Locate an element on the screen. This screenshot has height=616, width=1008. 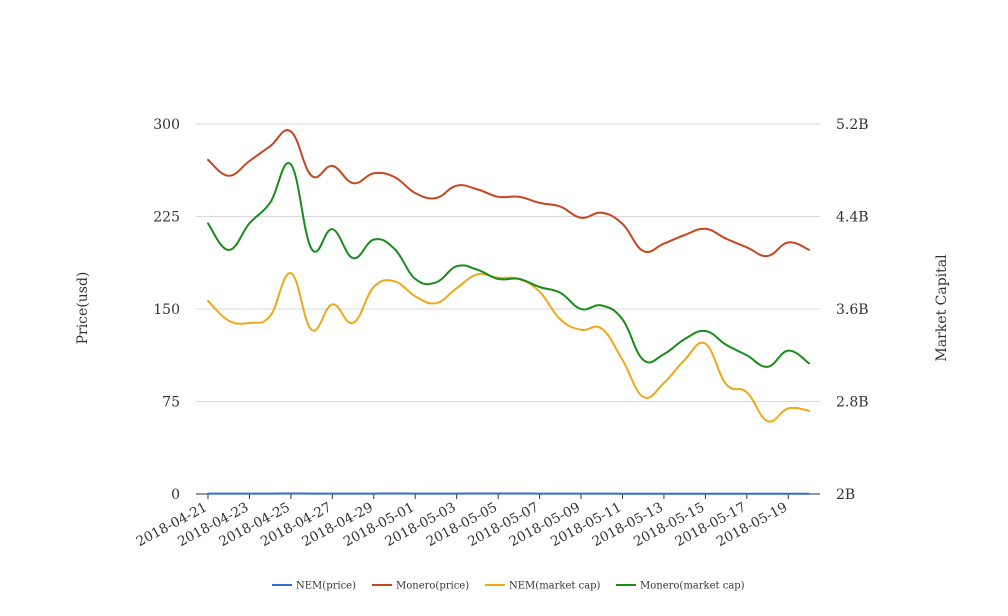
legend-label: Monero(price) is located at coordinates (432, 586).